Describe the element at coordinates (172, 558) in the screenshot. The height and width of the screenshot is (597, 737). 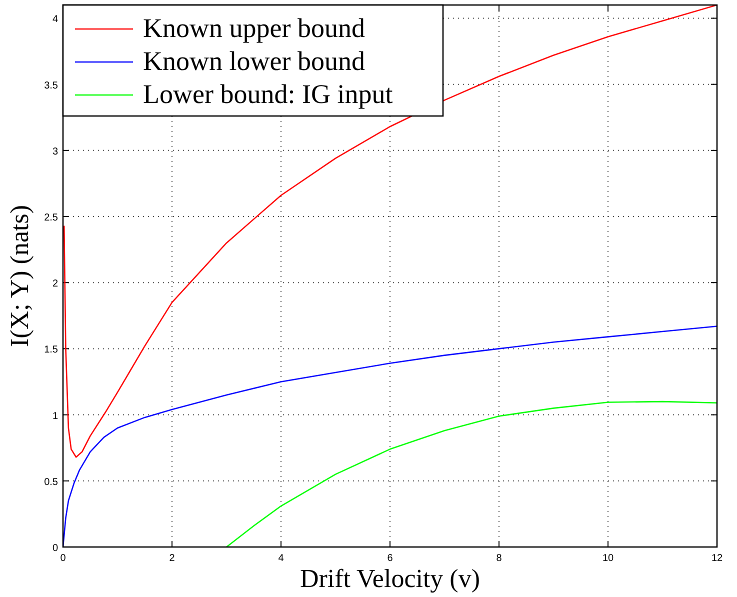
I see `x-tick-label: 2` at that location.